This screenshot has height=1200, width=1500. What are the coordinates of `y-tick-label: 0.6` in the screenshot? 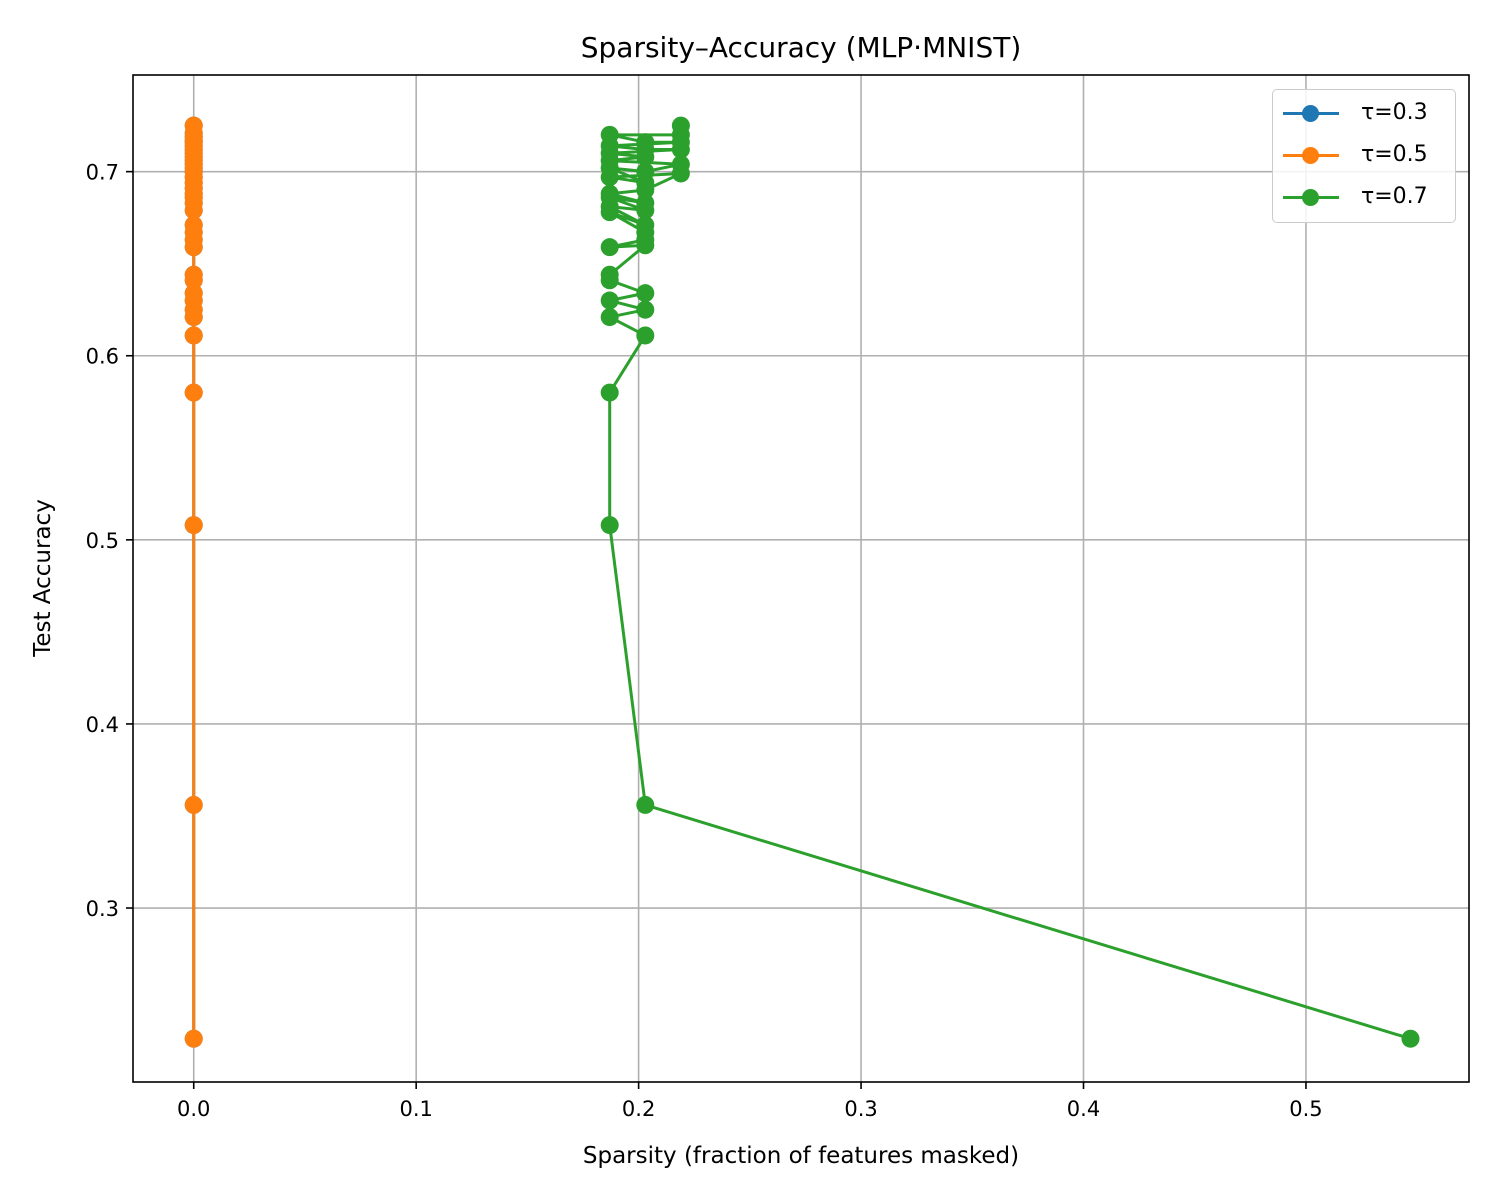 It's located at (102, 357).